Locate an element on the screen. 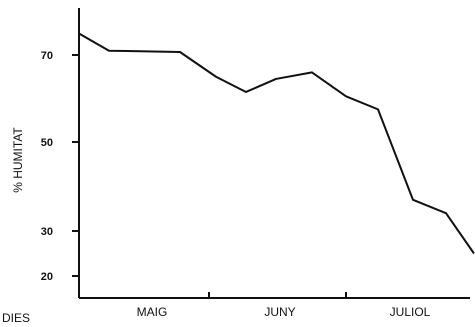  y-axis-title: % HUMITAT is located at coordinates (18, 160).